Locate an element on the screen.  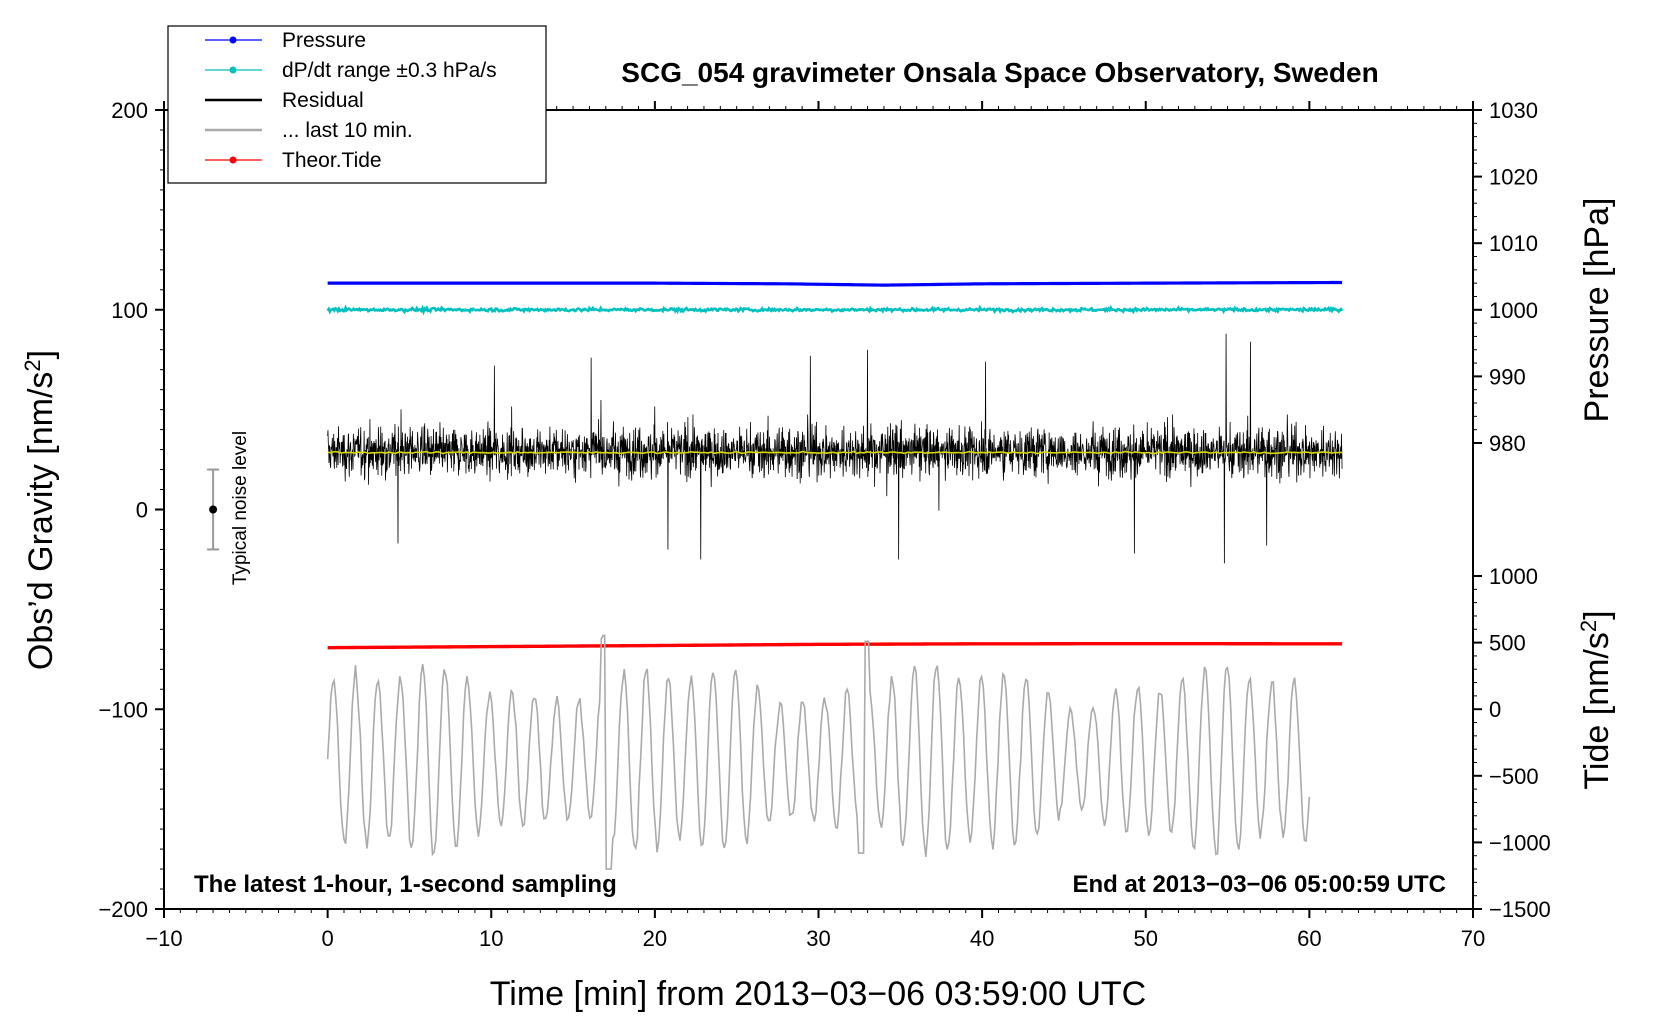
tide-tick-label: −1000 is located at coordinates (1520, 842).